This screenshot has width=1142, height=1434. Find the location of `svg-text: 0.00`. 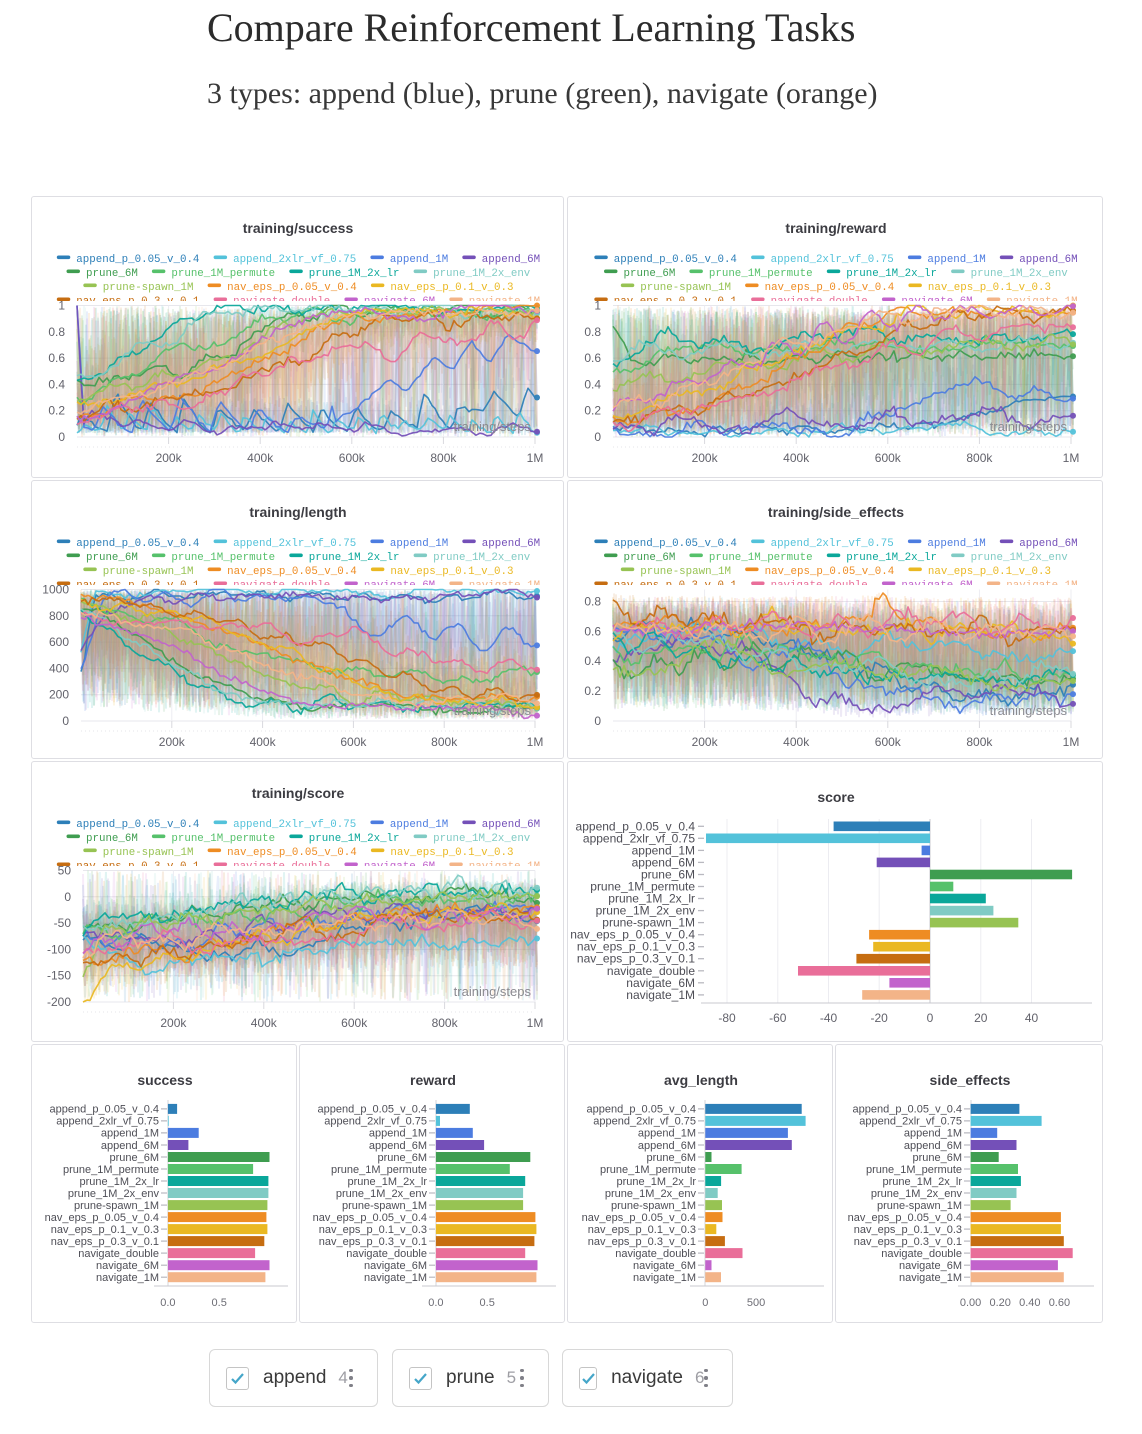

svg-text: 0.00 is located at coordinates (970, 1303).